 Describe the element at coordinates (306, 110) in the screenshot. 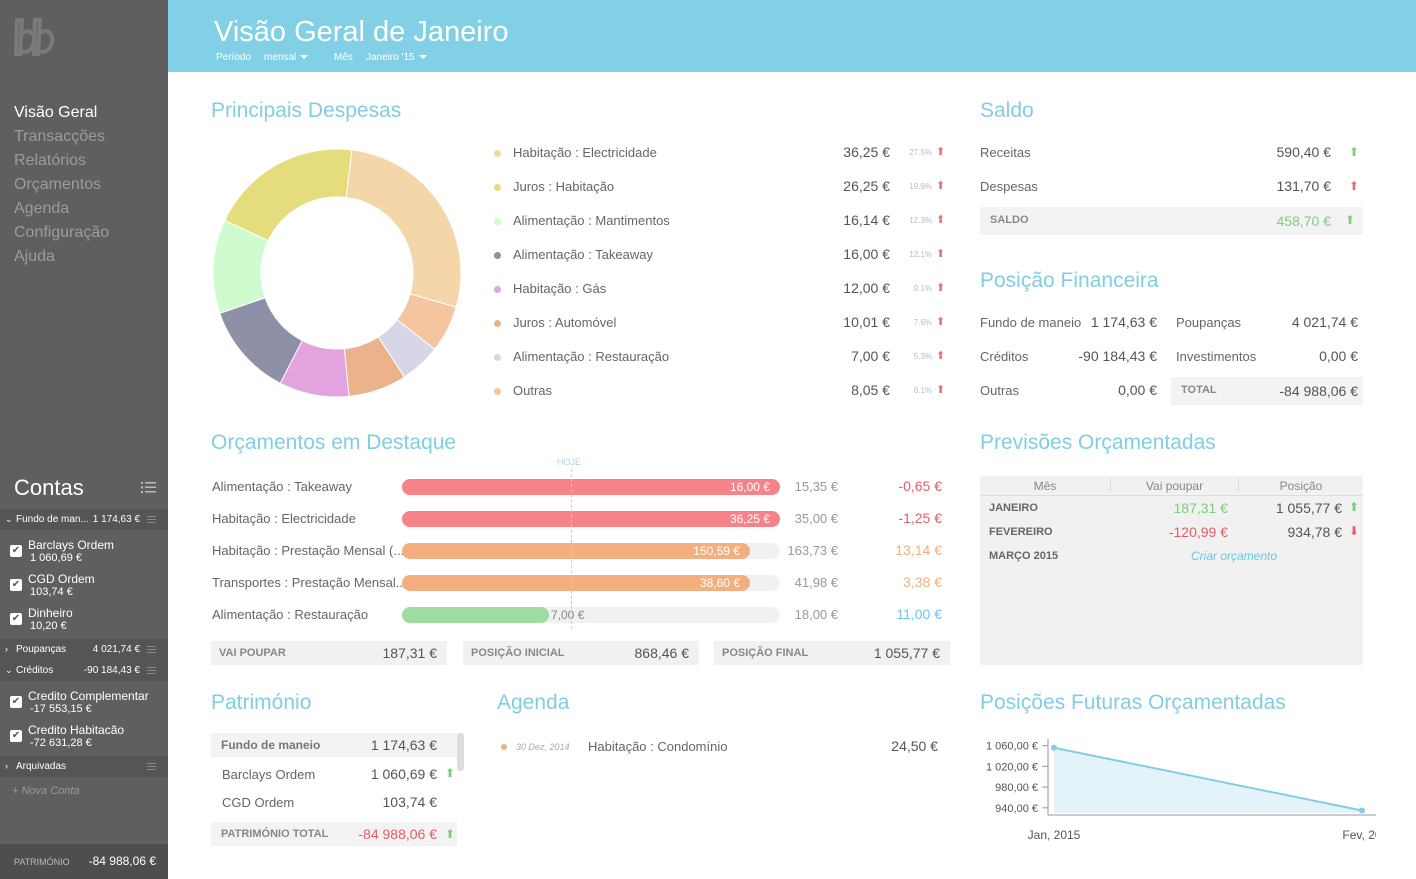

I see `despesas-title: Principais Despesas` at that location.